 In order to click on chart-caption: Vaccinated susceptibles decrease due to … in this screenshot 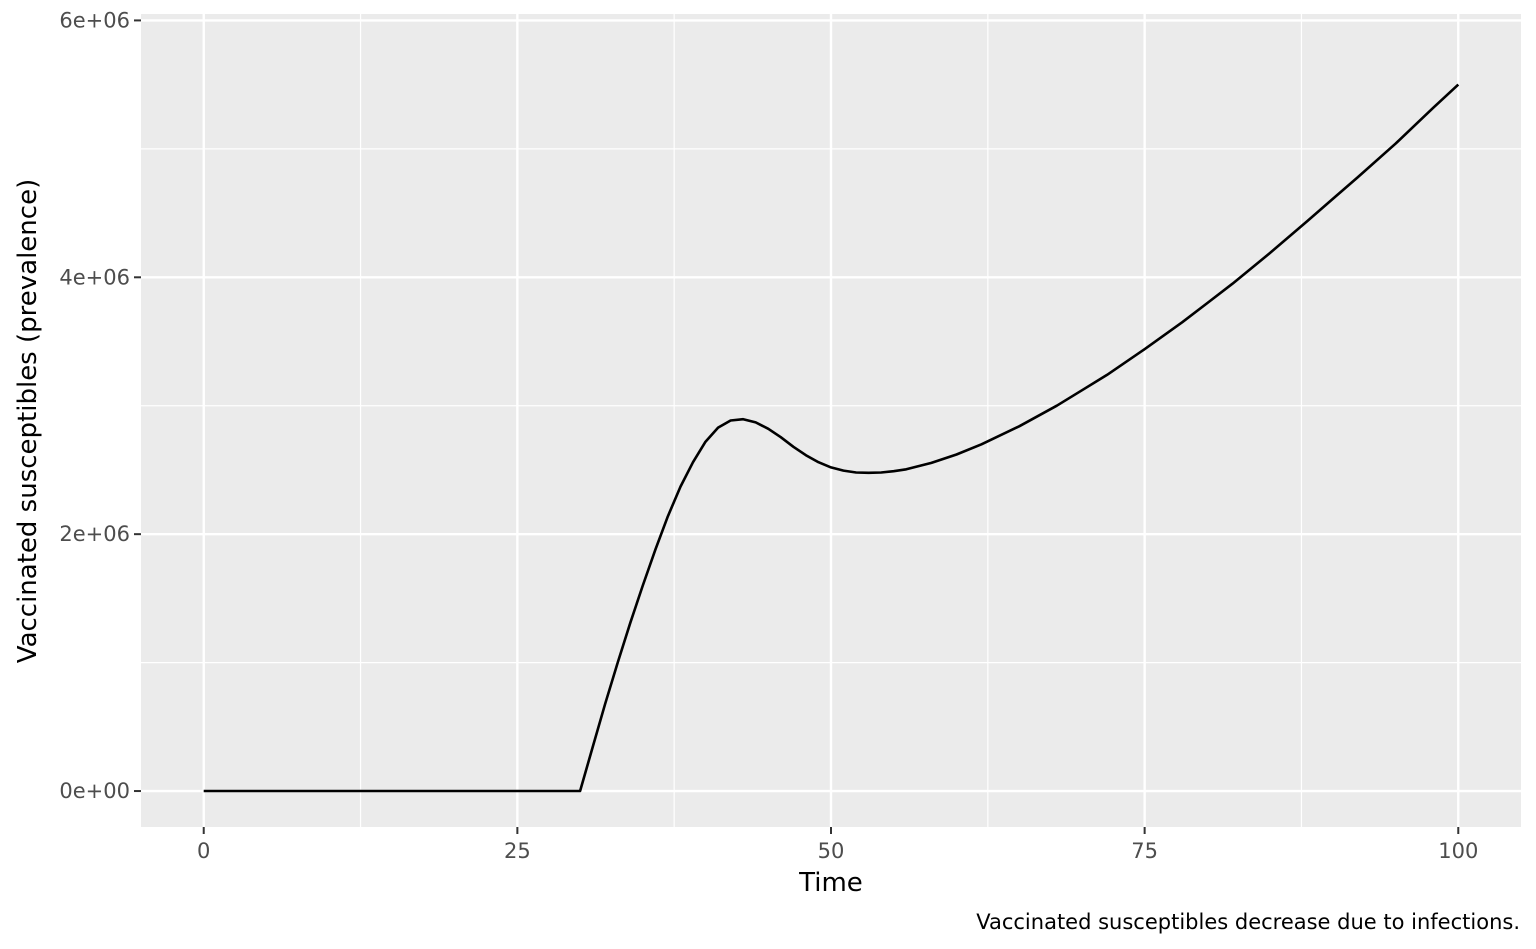, I will do `click(1248, 922)`.